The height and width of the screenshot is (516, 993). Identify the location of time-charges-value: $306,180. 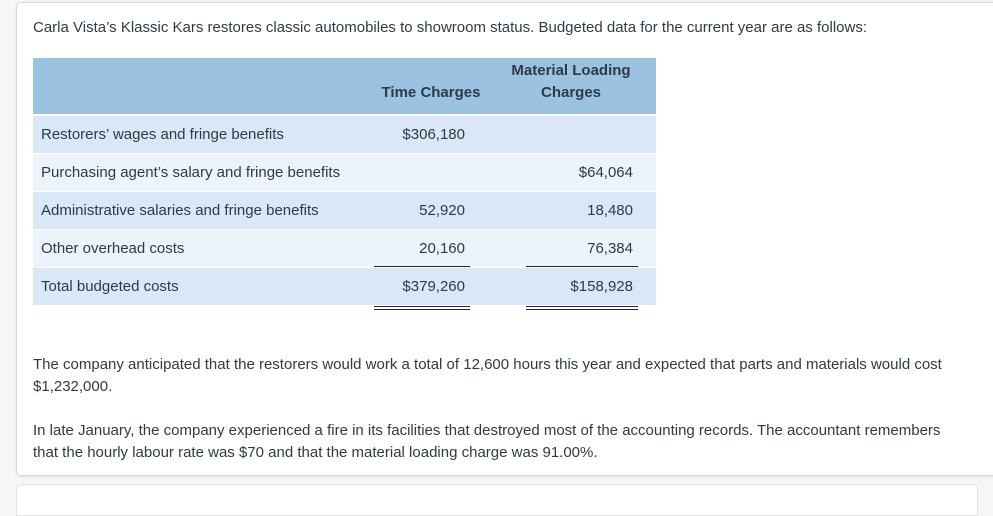
(433, 134).